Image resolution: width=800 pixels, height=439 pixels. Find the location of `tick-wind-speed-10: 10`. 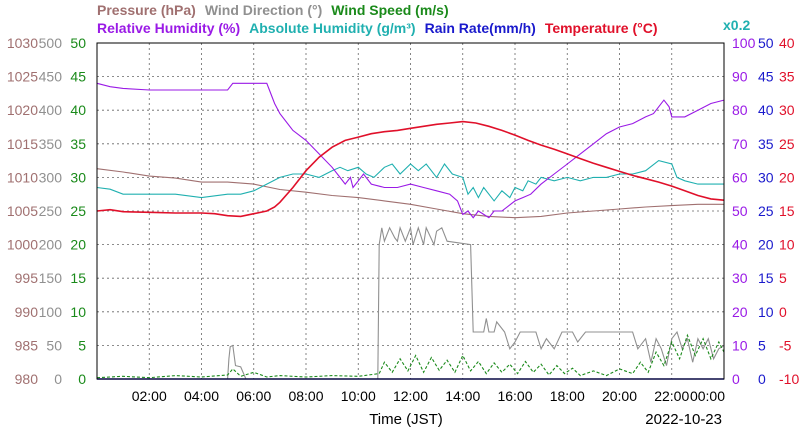

tick-wind-speed-10: 10 is located at coordinates (78, 312).